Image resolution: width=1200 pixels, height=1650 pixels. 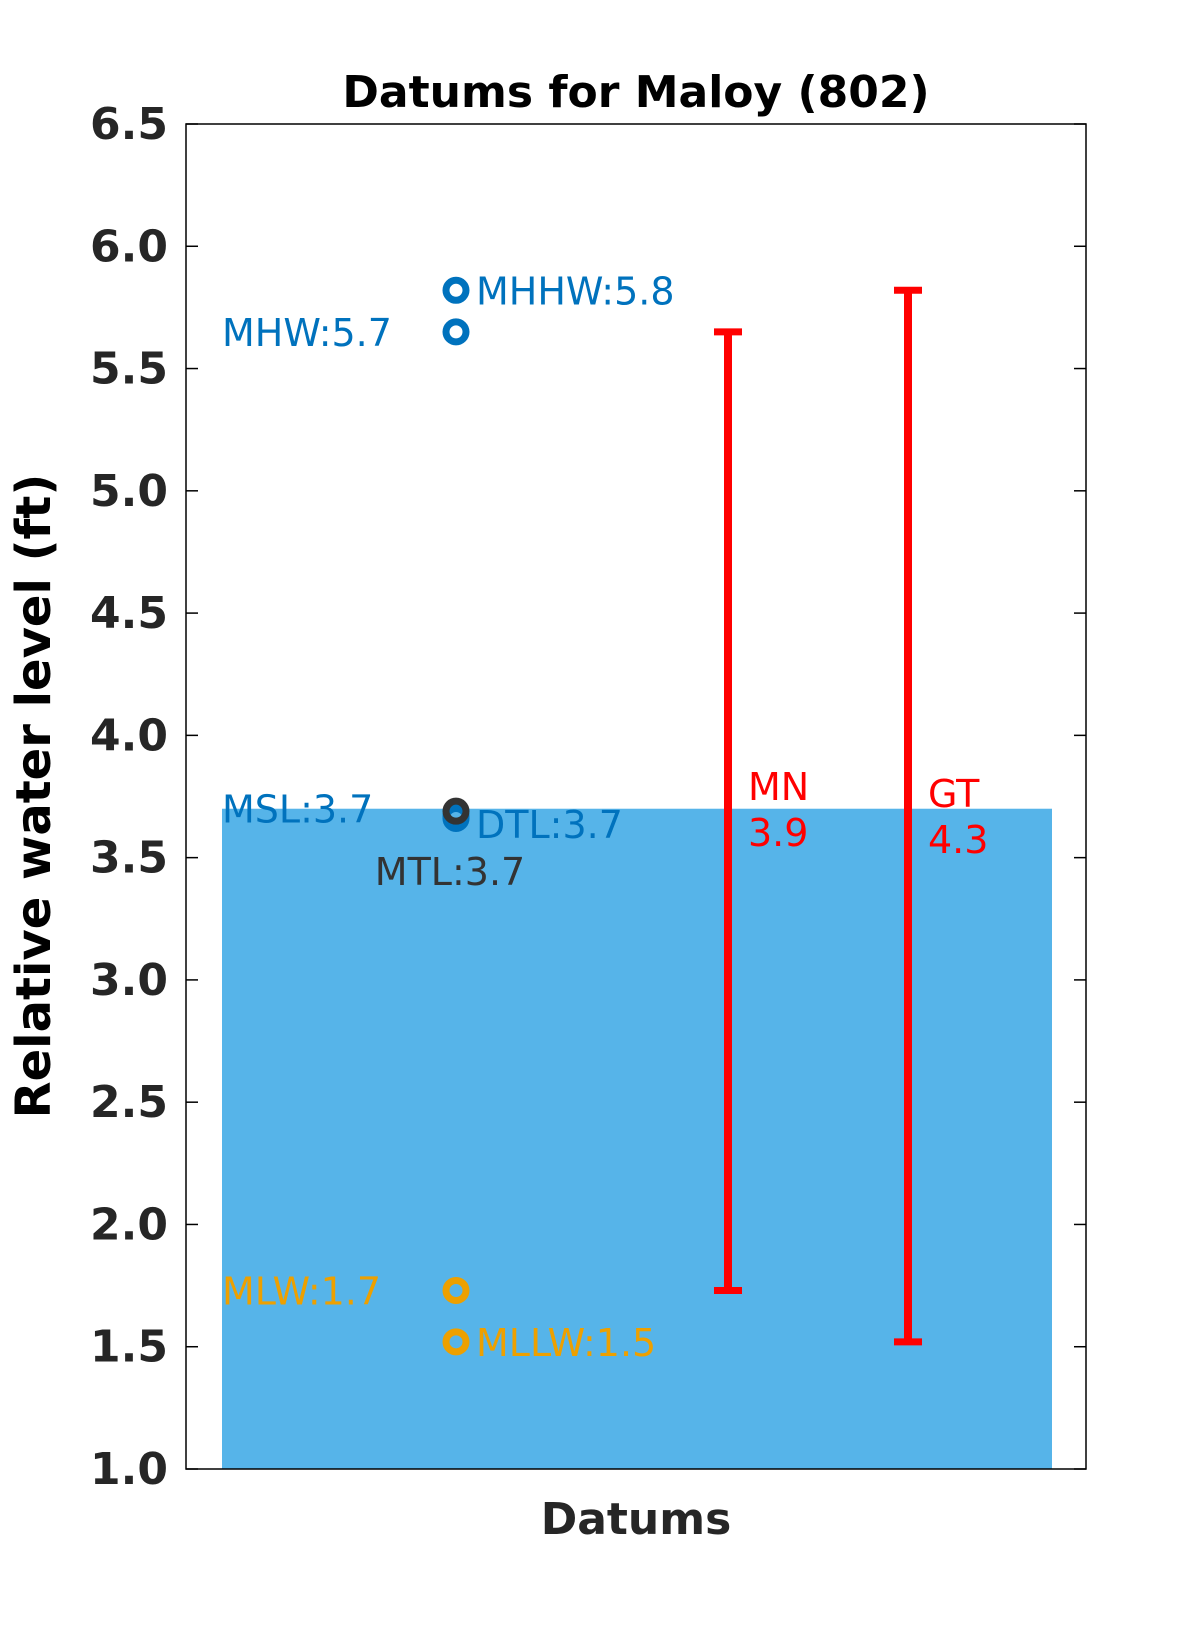 What do you see at coordinates (851, 816) in the screenshot?
I see `range-bars: MN3.9 GT4.3` at bounding box center [851, 816].